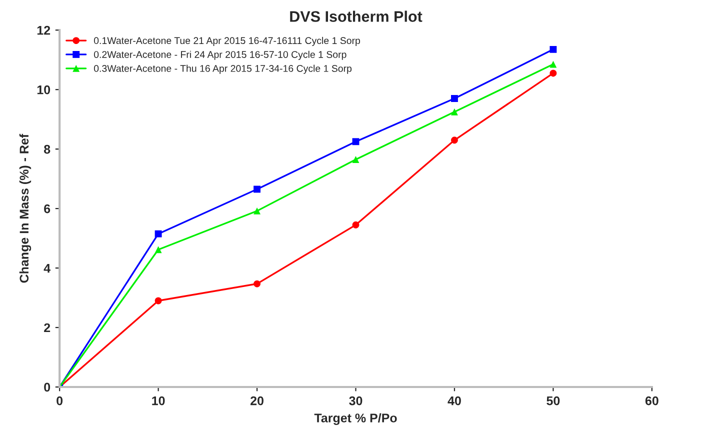 This screenshot has width=701, height=430. Describe the element at coordinates (356, 16) in the screenshot. I see `chart-title: DVS Isotherm Plot` at that location.